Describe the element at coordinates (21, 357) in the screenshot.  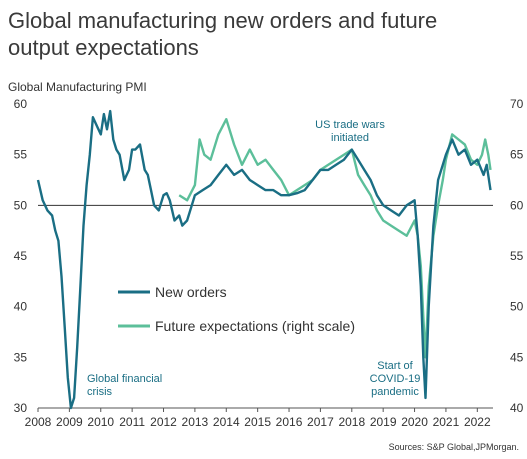
I see `left-y-tick-label: 35` at that location.